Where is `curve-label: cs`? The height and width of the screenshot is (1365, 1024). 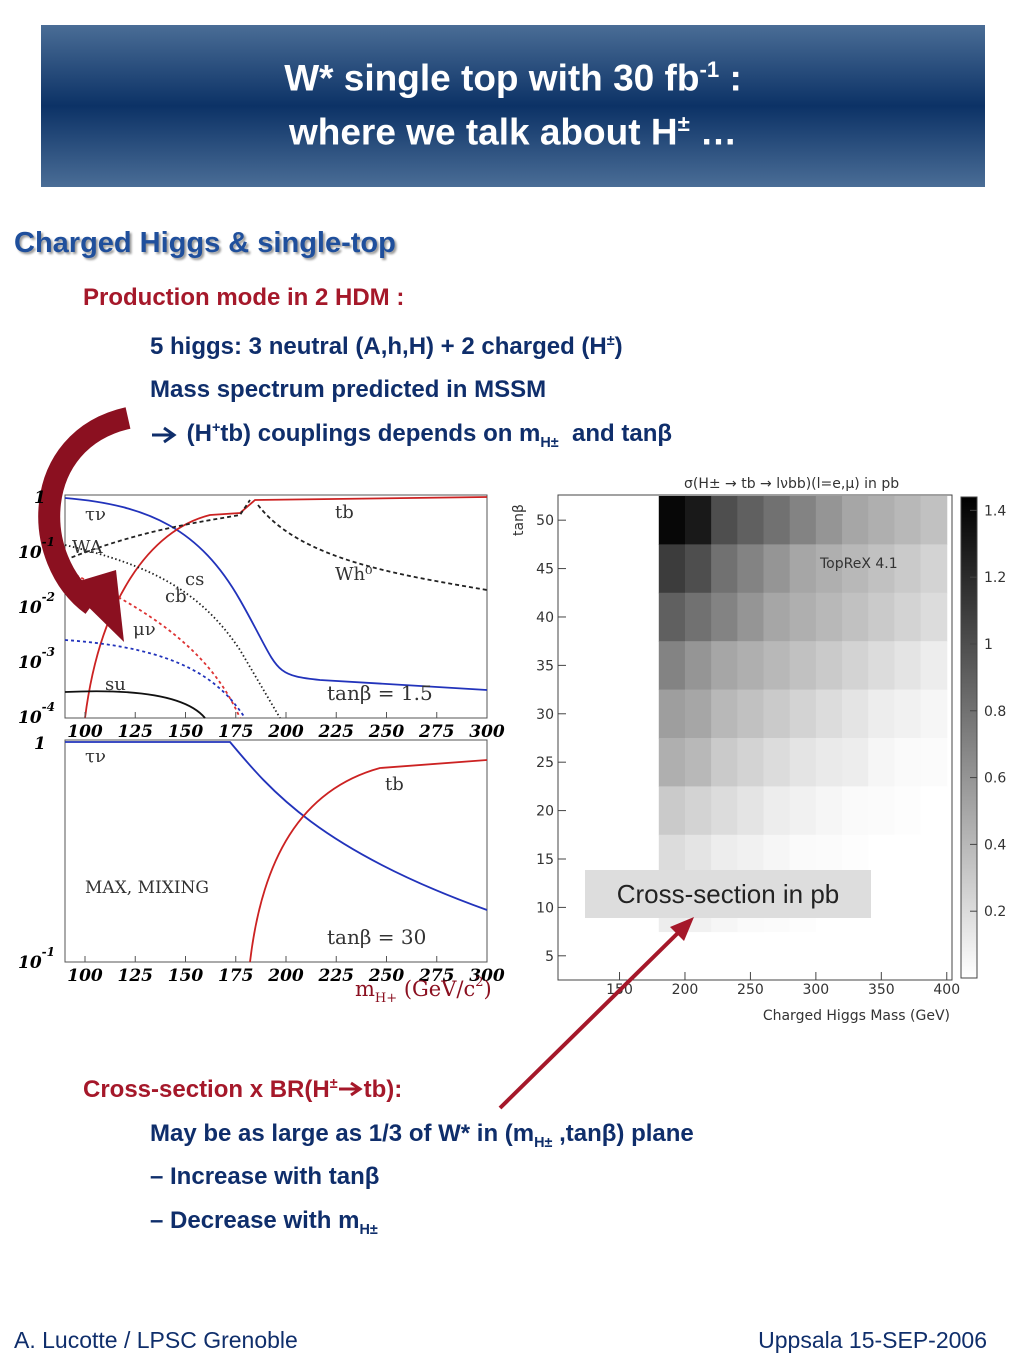
curve-label: cs is located at coordinates (194, 579).